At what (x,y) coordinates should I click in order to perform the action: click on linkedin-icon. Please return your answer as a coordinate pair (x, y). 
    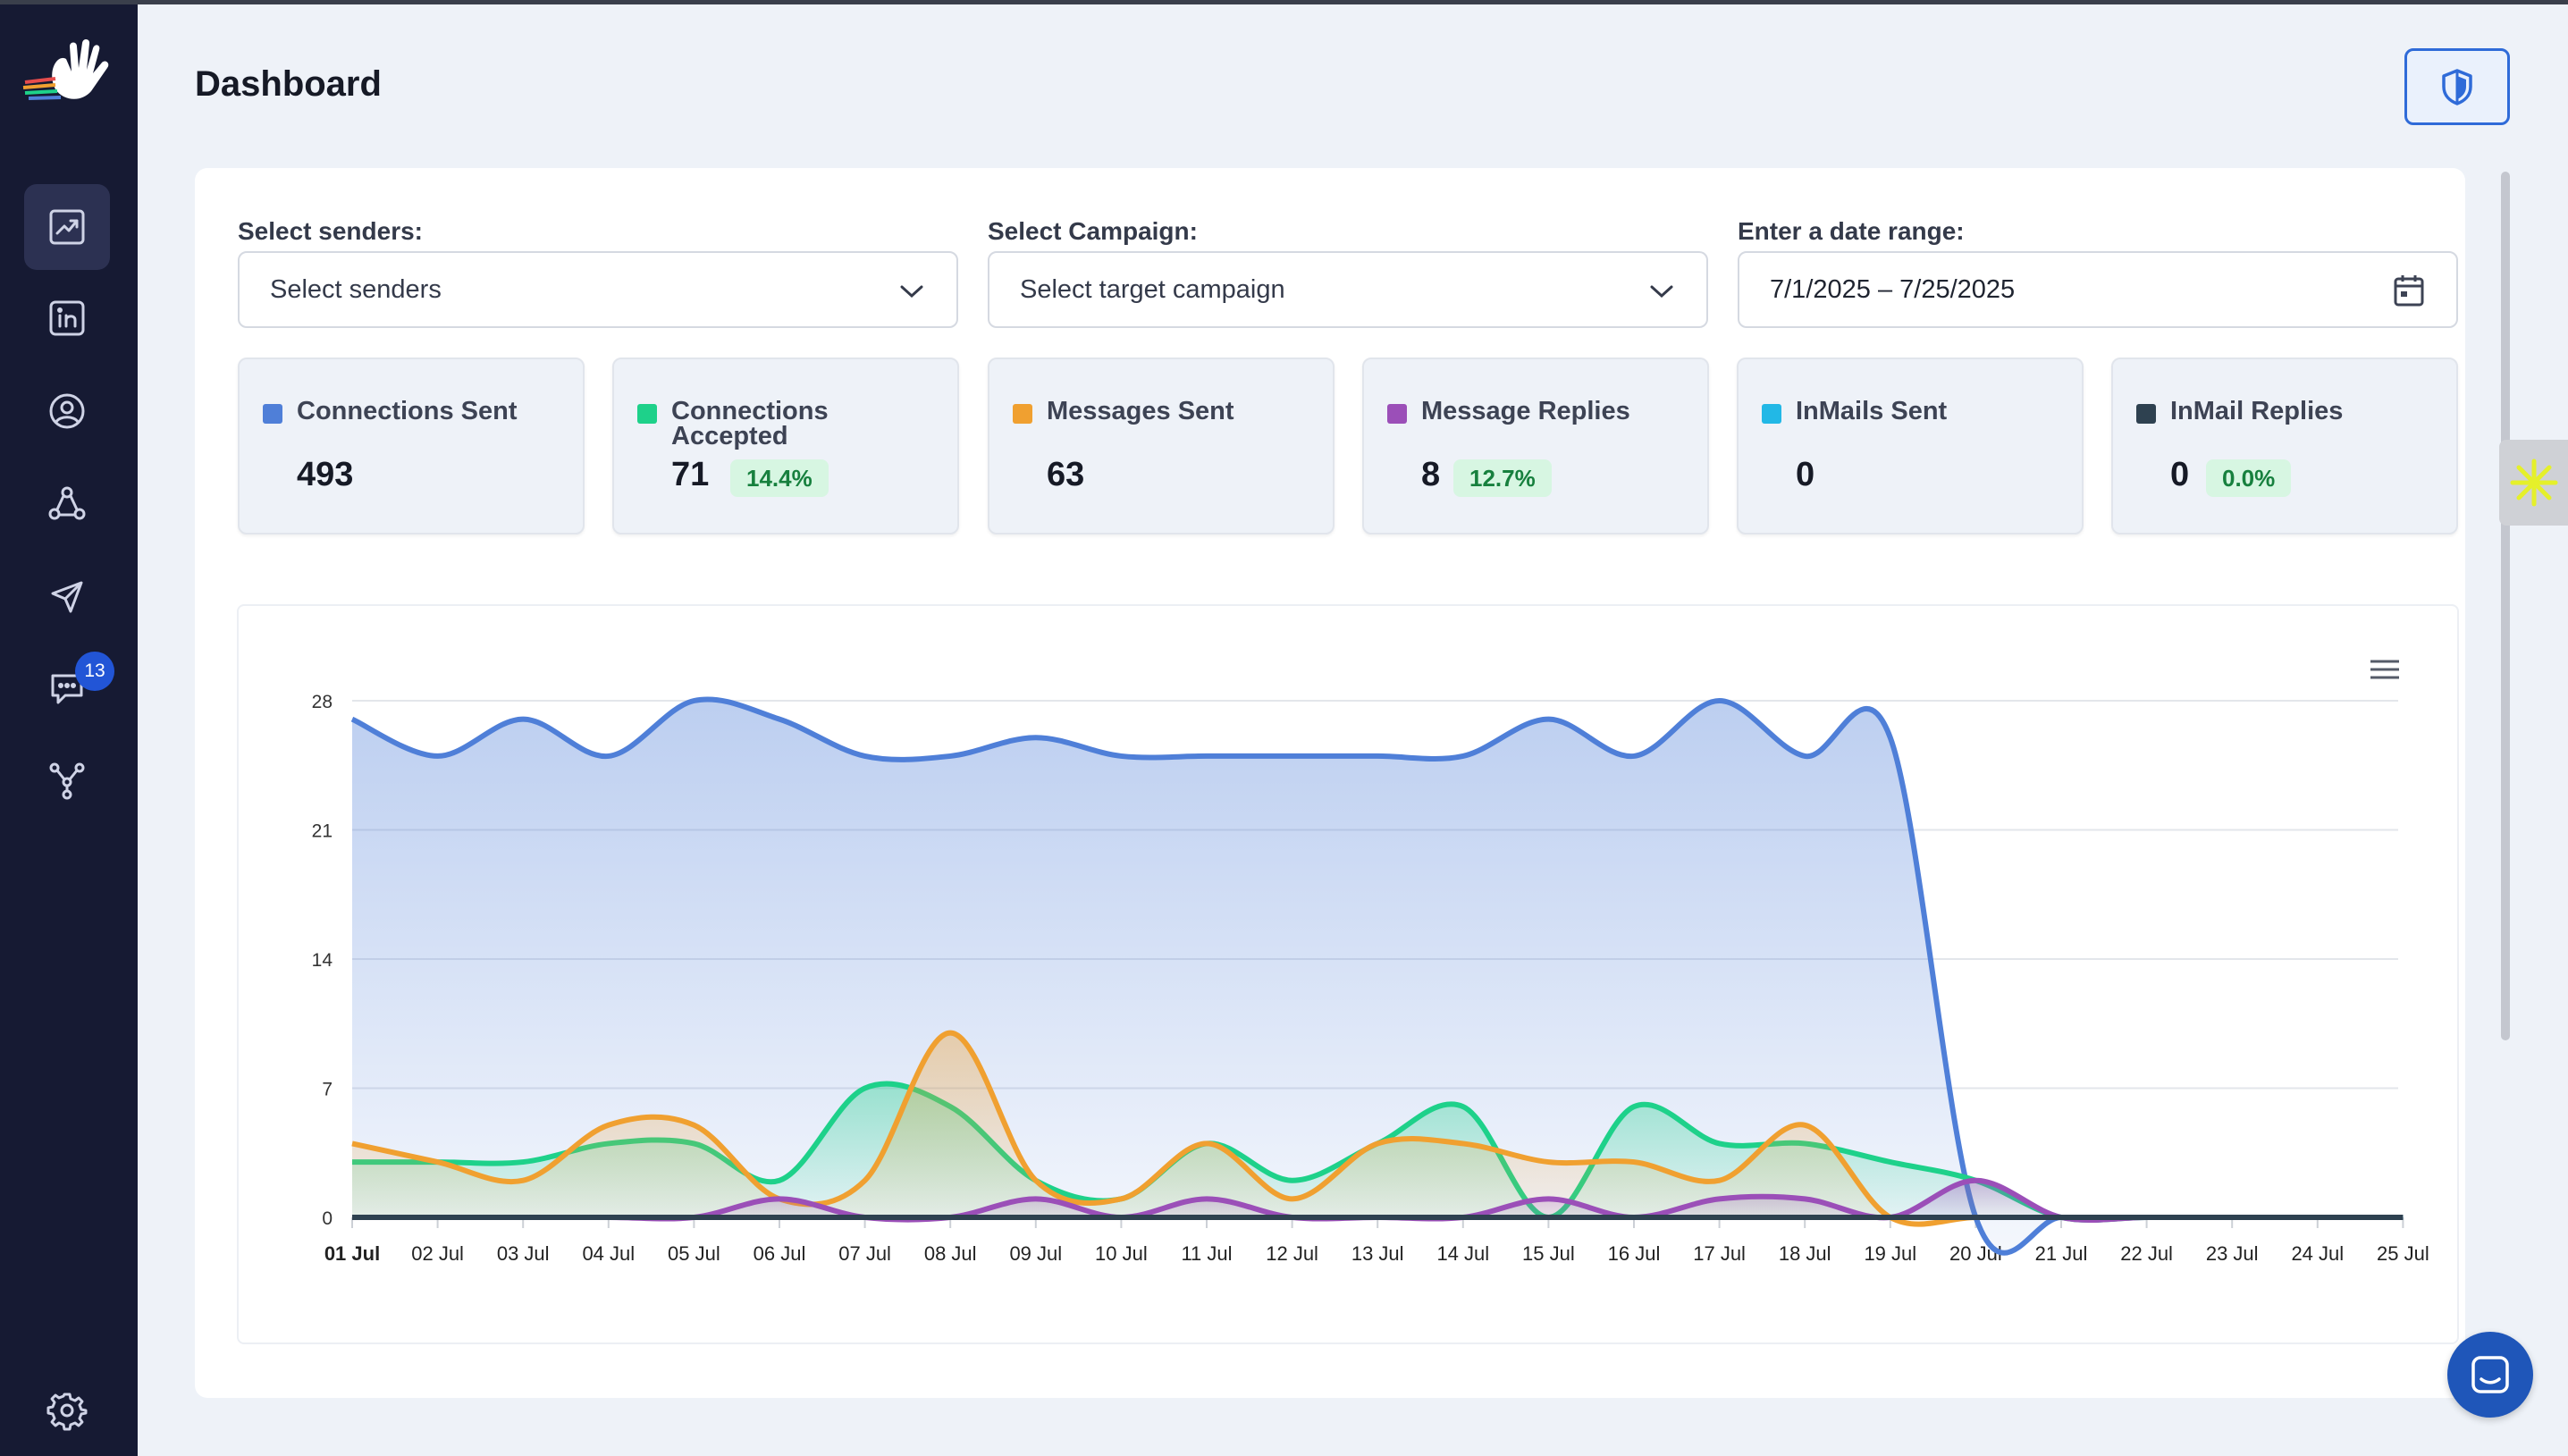
    Looking at the image, I should click on (67, 318).